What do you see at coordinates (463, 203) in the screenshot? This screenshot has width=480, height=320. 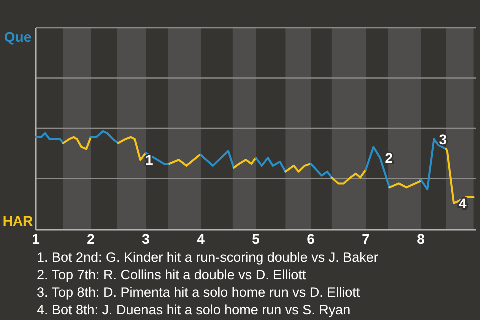 I see `annotation: 4` at bounding box center [463, 203].